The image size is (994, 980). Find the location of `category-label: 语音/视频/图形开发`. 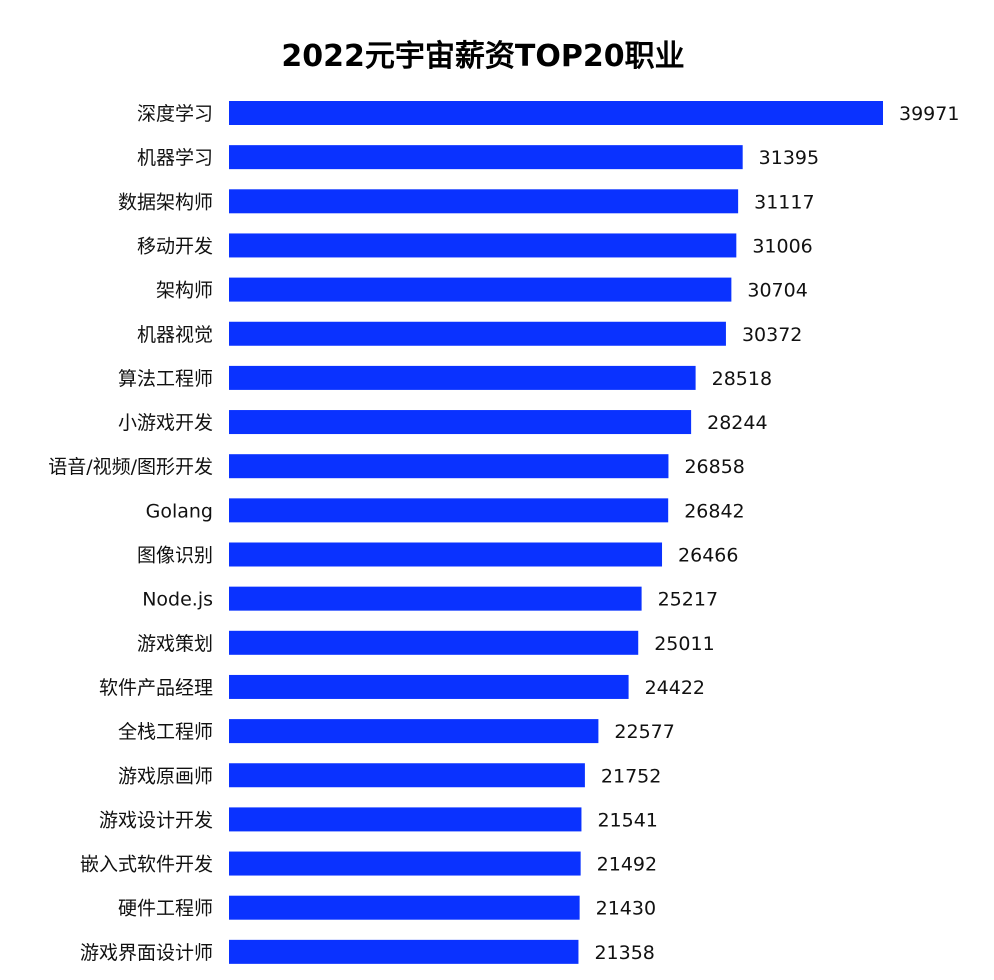

category-label: 语音/视频/图形开发 is located at coordinates (130, 467).